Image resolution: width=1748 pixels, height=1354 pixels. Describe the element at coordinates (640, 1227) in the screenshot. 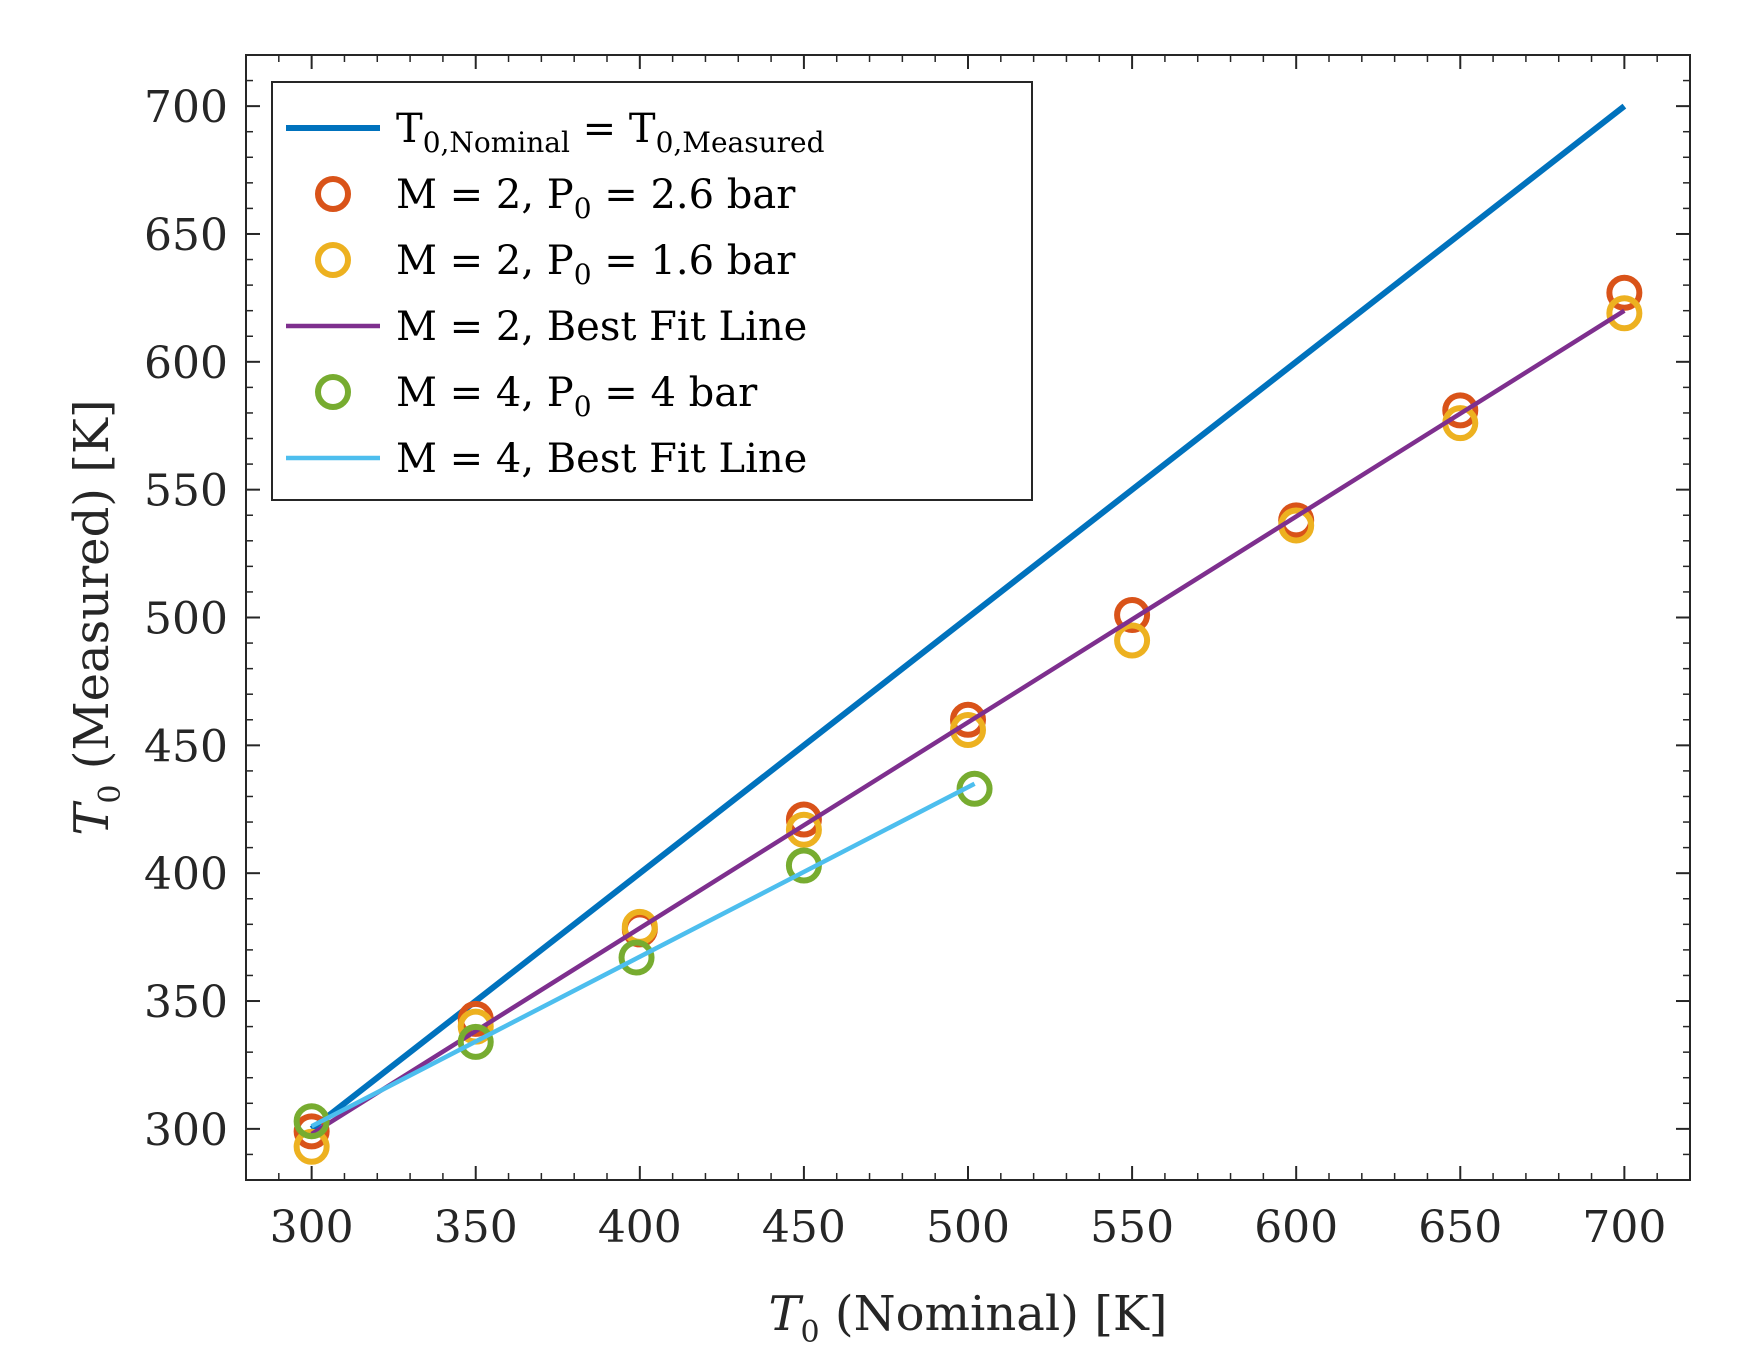

I see `x-tick-label-2: 400` at that location.